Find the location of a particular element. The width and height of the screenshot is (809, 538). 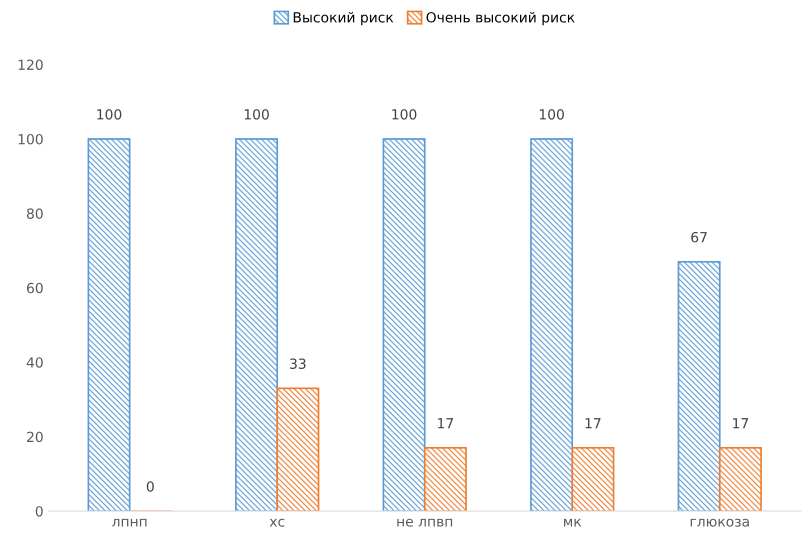

y-tick-label: 120 is located at coordinates (30, 65).